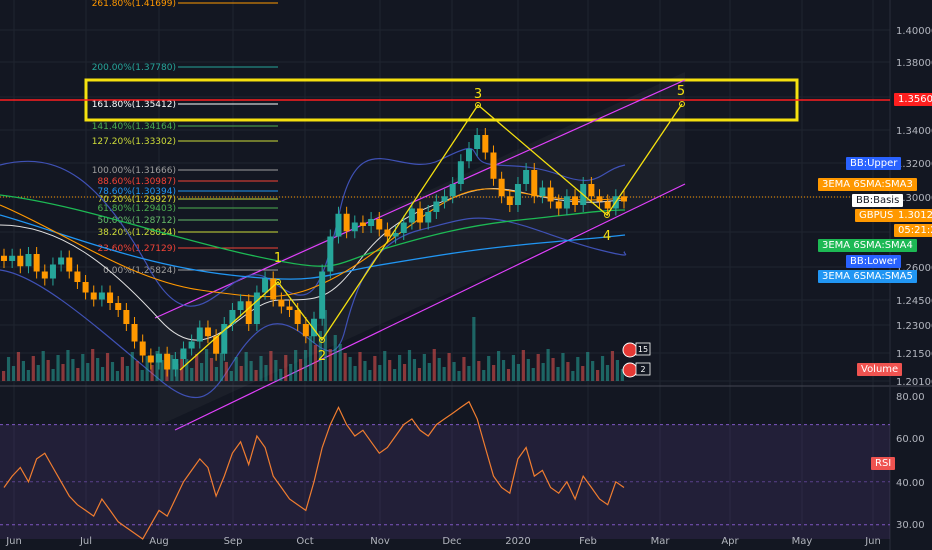 The width and height of the screenshot is (932, 550). I want to click on fib-label: 161.80%(1.35412), so click(134, 105).